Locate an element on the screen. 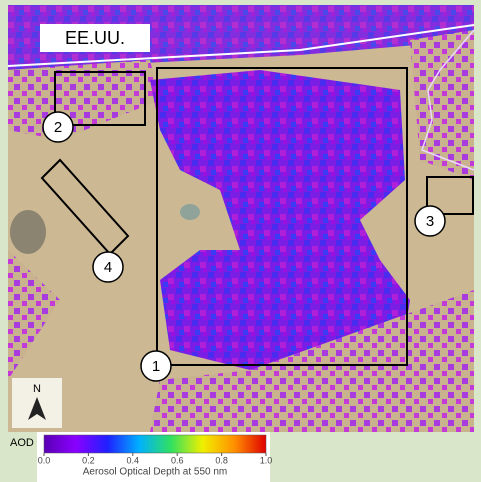 Image resolution: width=481 pixels, height=482 pixels. site-label: 4 is located at coordinates (108, 267).